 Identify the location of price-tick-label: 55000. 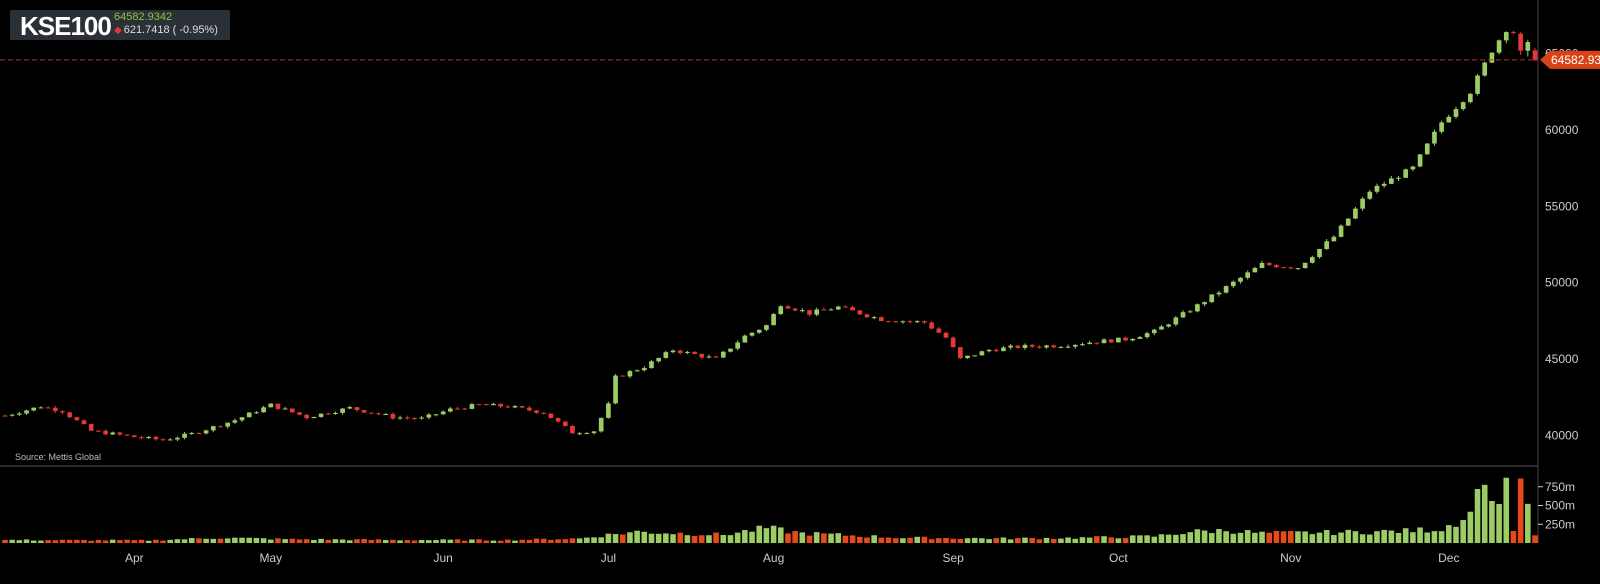
(1562, 206).